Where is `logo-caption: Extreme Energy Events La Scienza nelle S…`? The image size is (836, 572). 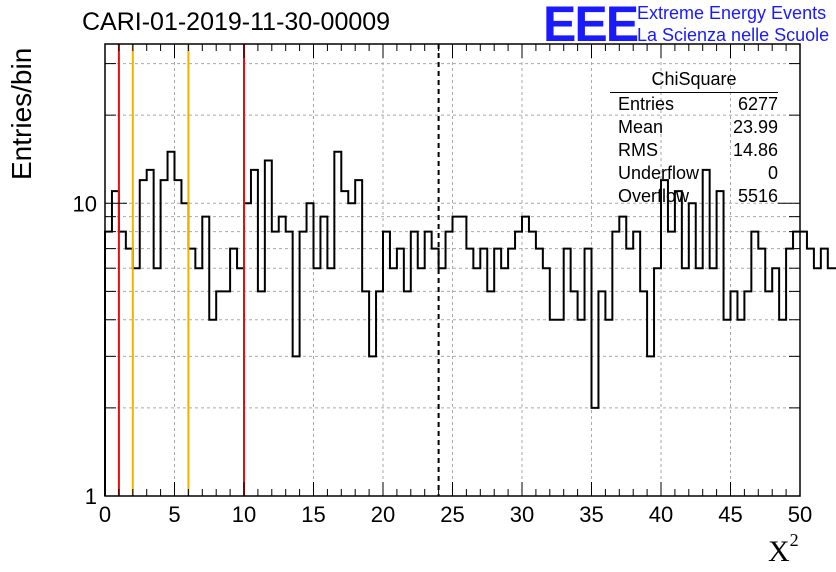 logo-caption: Extreme Energy Events La Scienza nelle S… is located at coordinates (733, 24).